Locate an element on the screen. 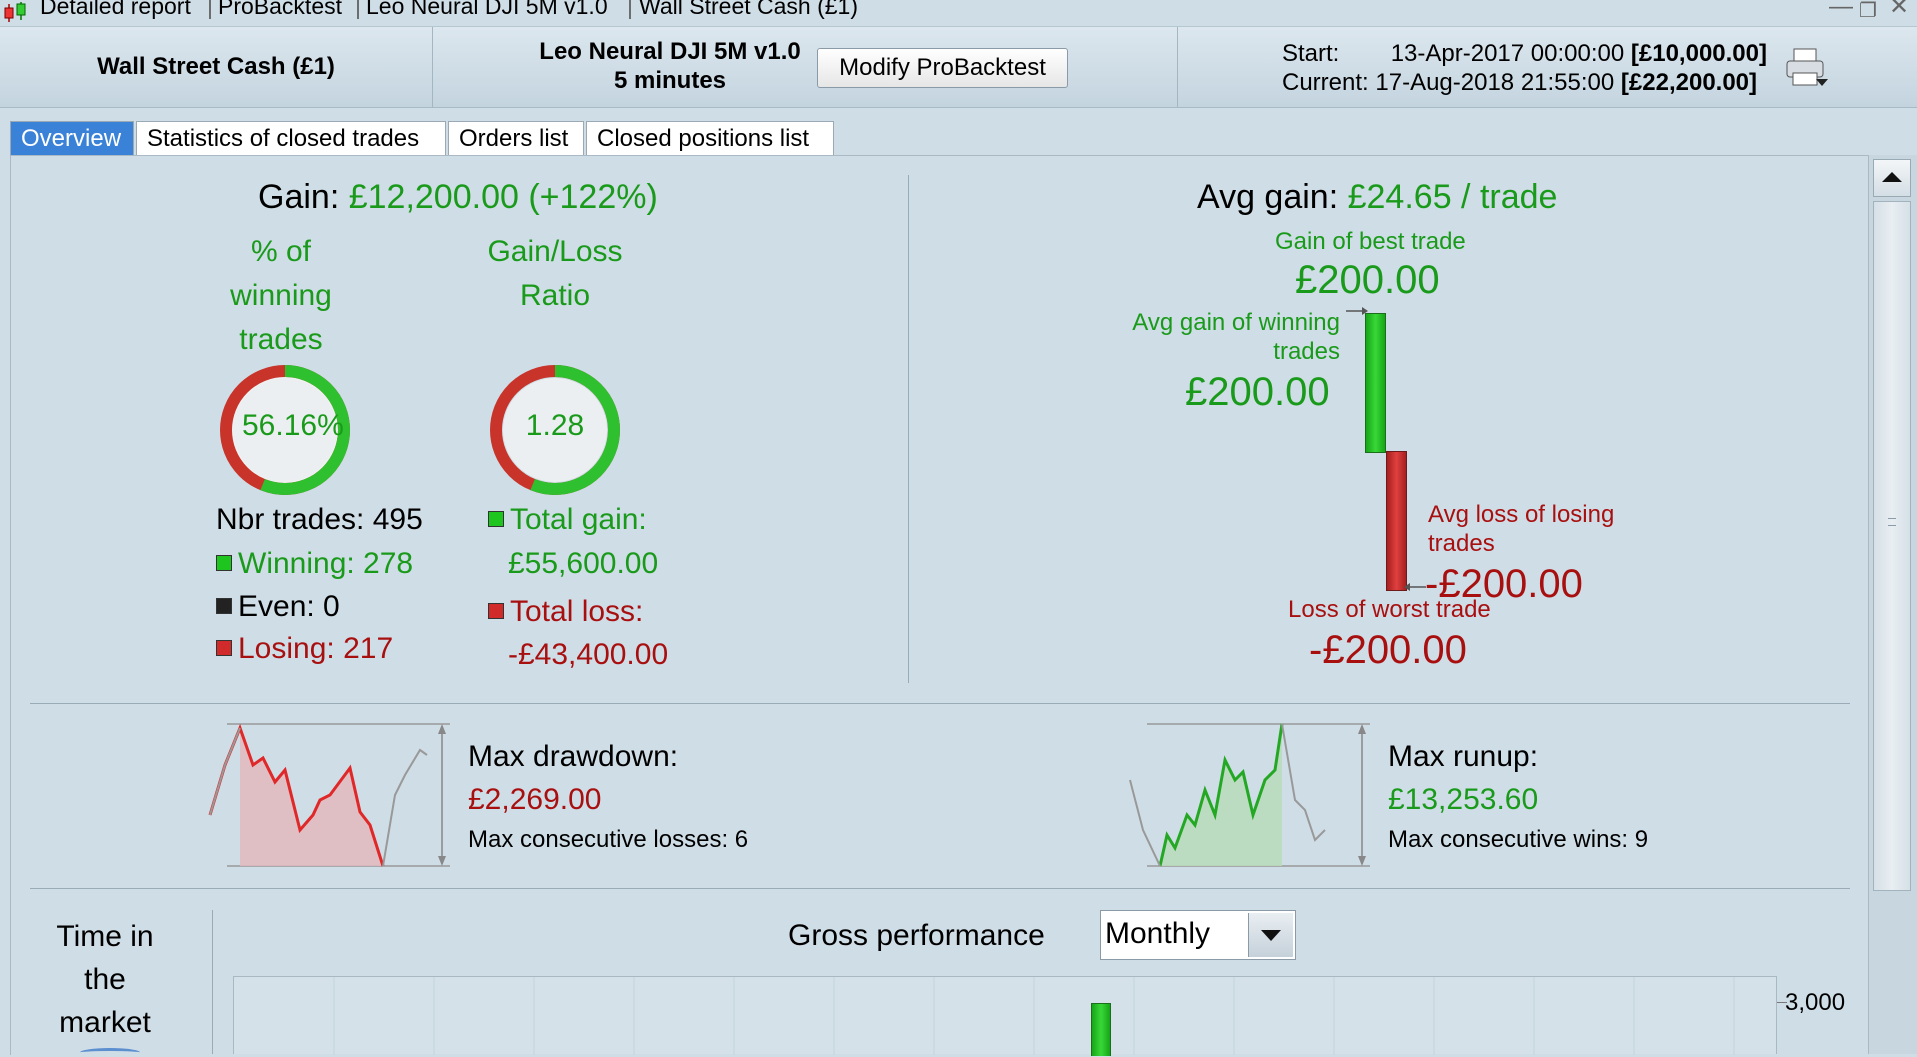 Image resolution: width=1917 pixels, height=1057 pixels. window-controls: — ❐ ✕ is located at coordinates (1872, 11).